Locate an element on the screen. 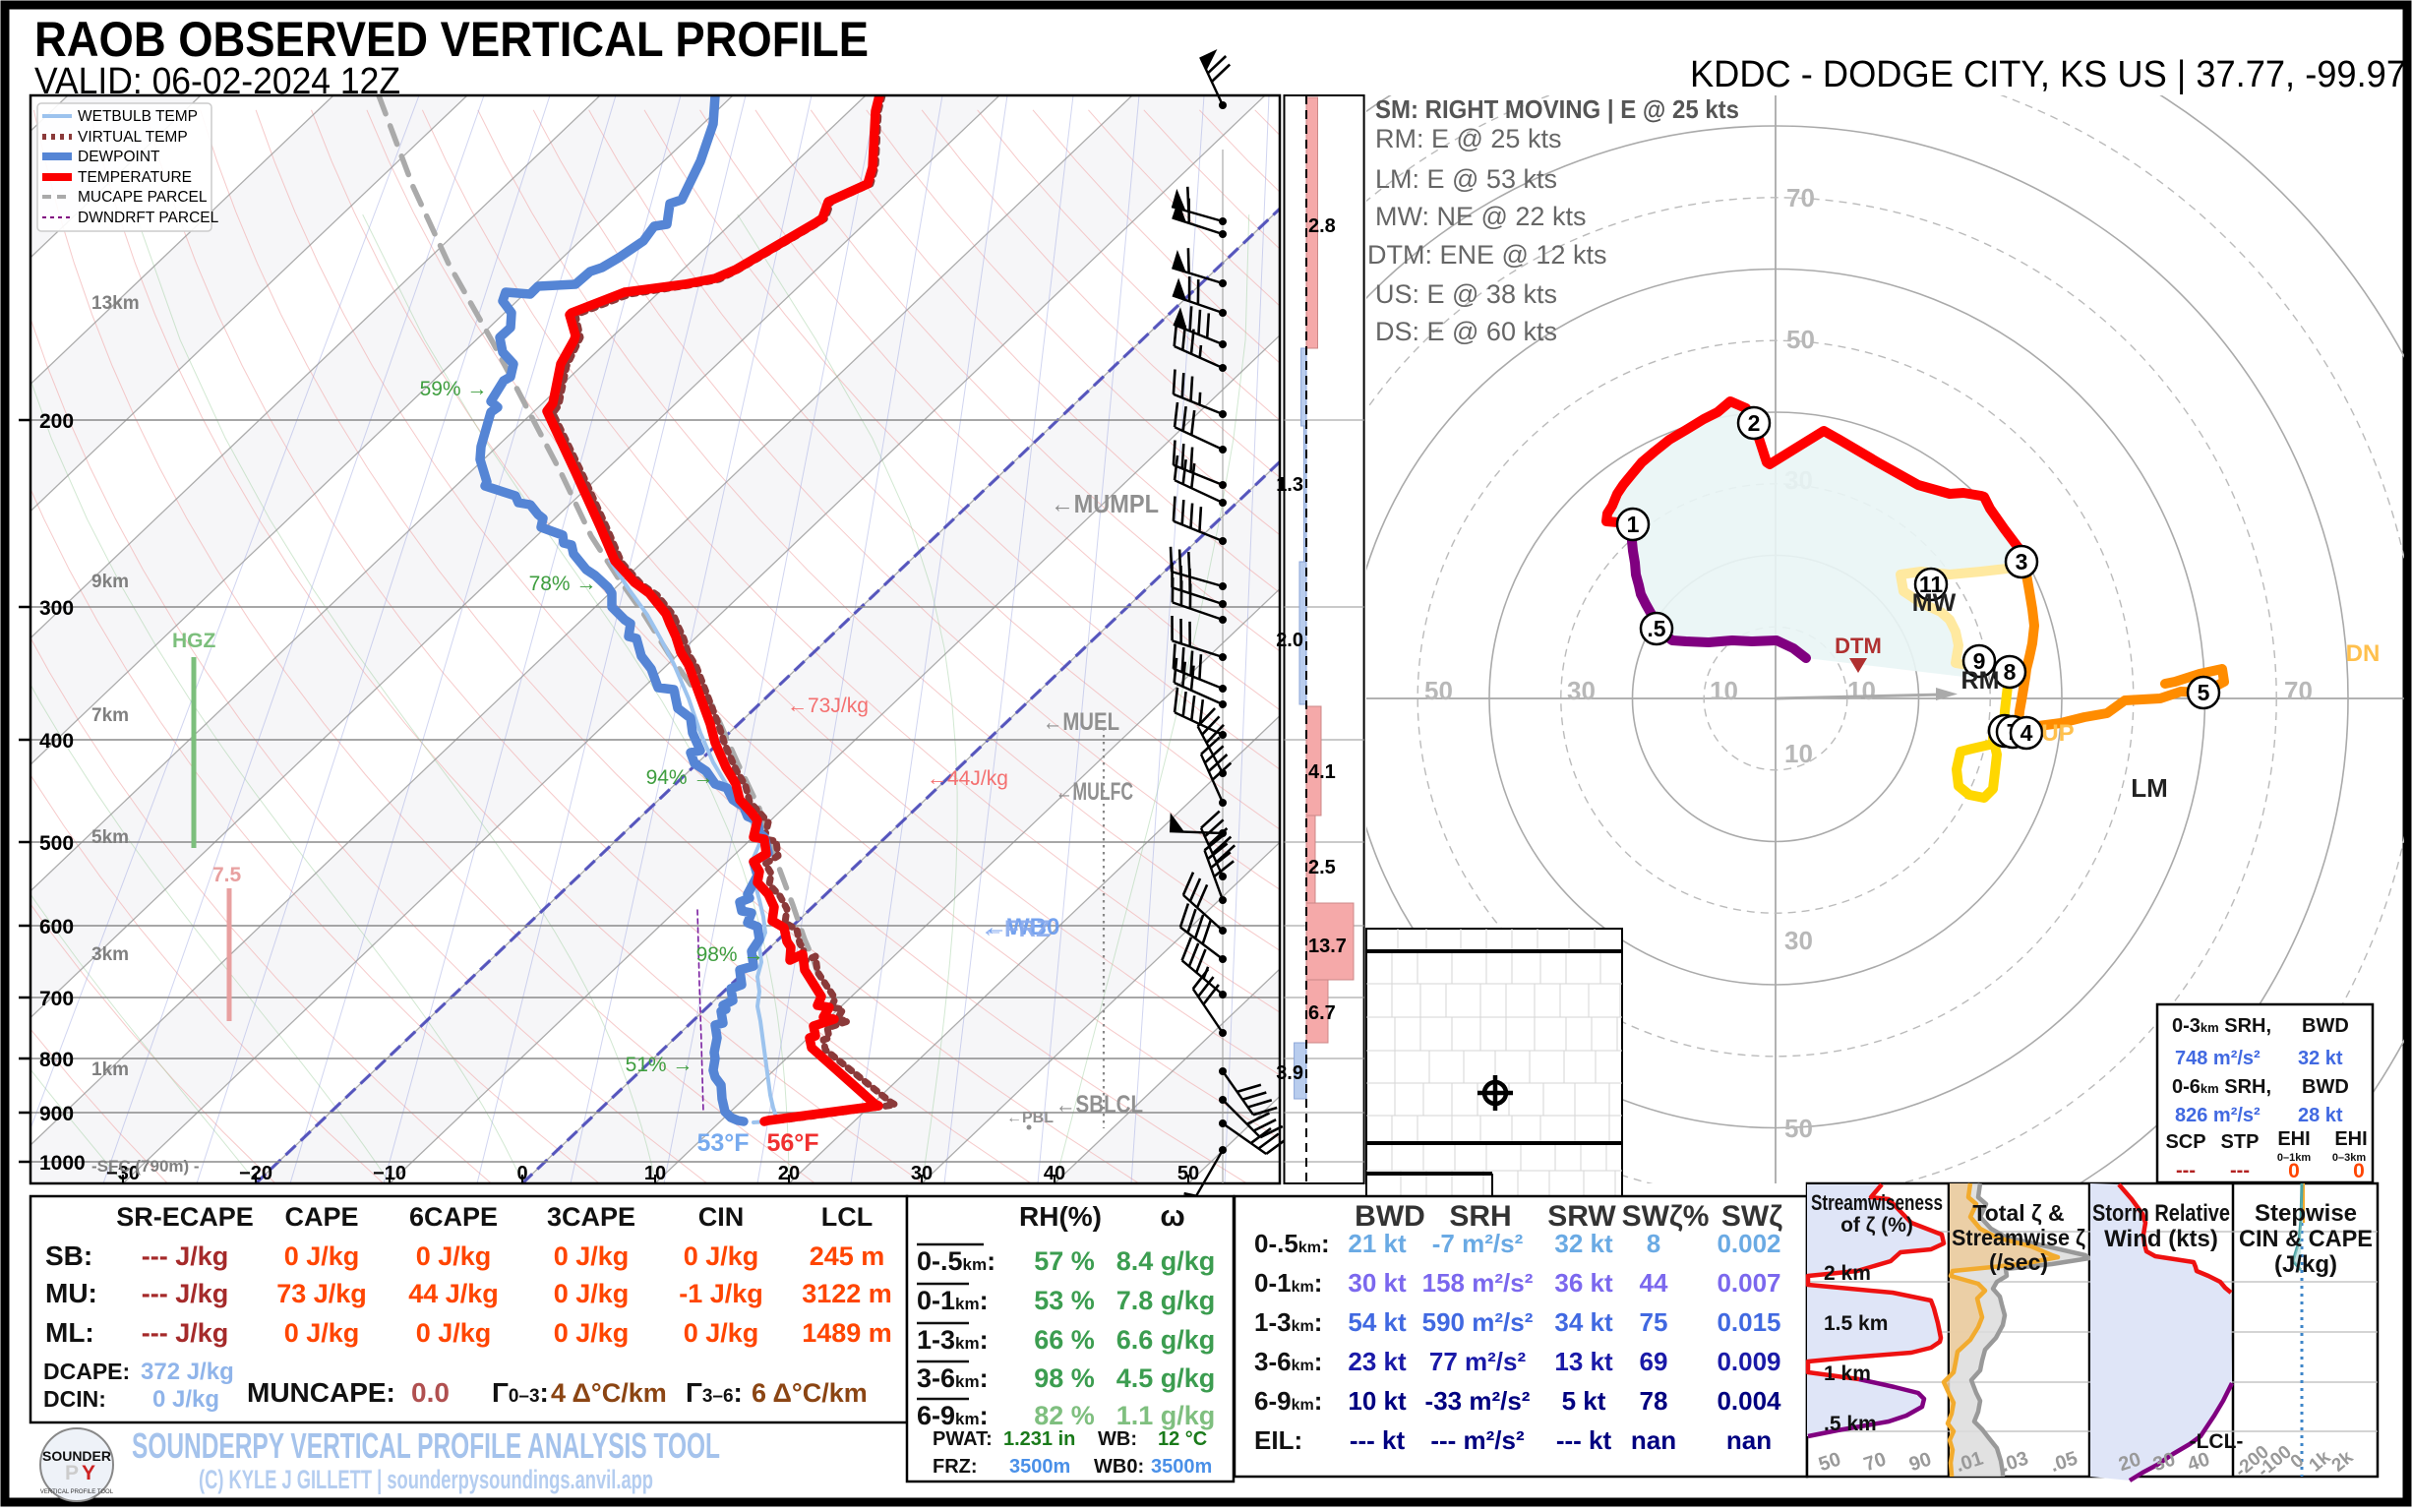 This screenshot has width=2412, height=1512. svg-text: FRZ: is located at coordinates (955, 1467).